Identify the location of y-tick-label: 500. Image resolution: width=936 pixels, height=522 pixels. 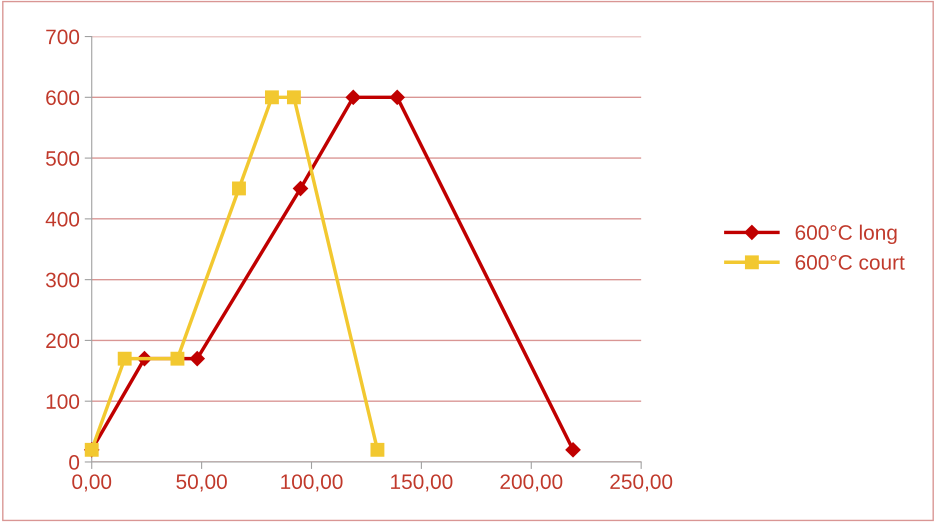
(63, 158).